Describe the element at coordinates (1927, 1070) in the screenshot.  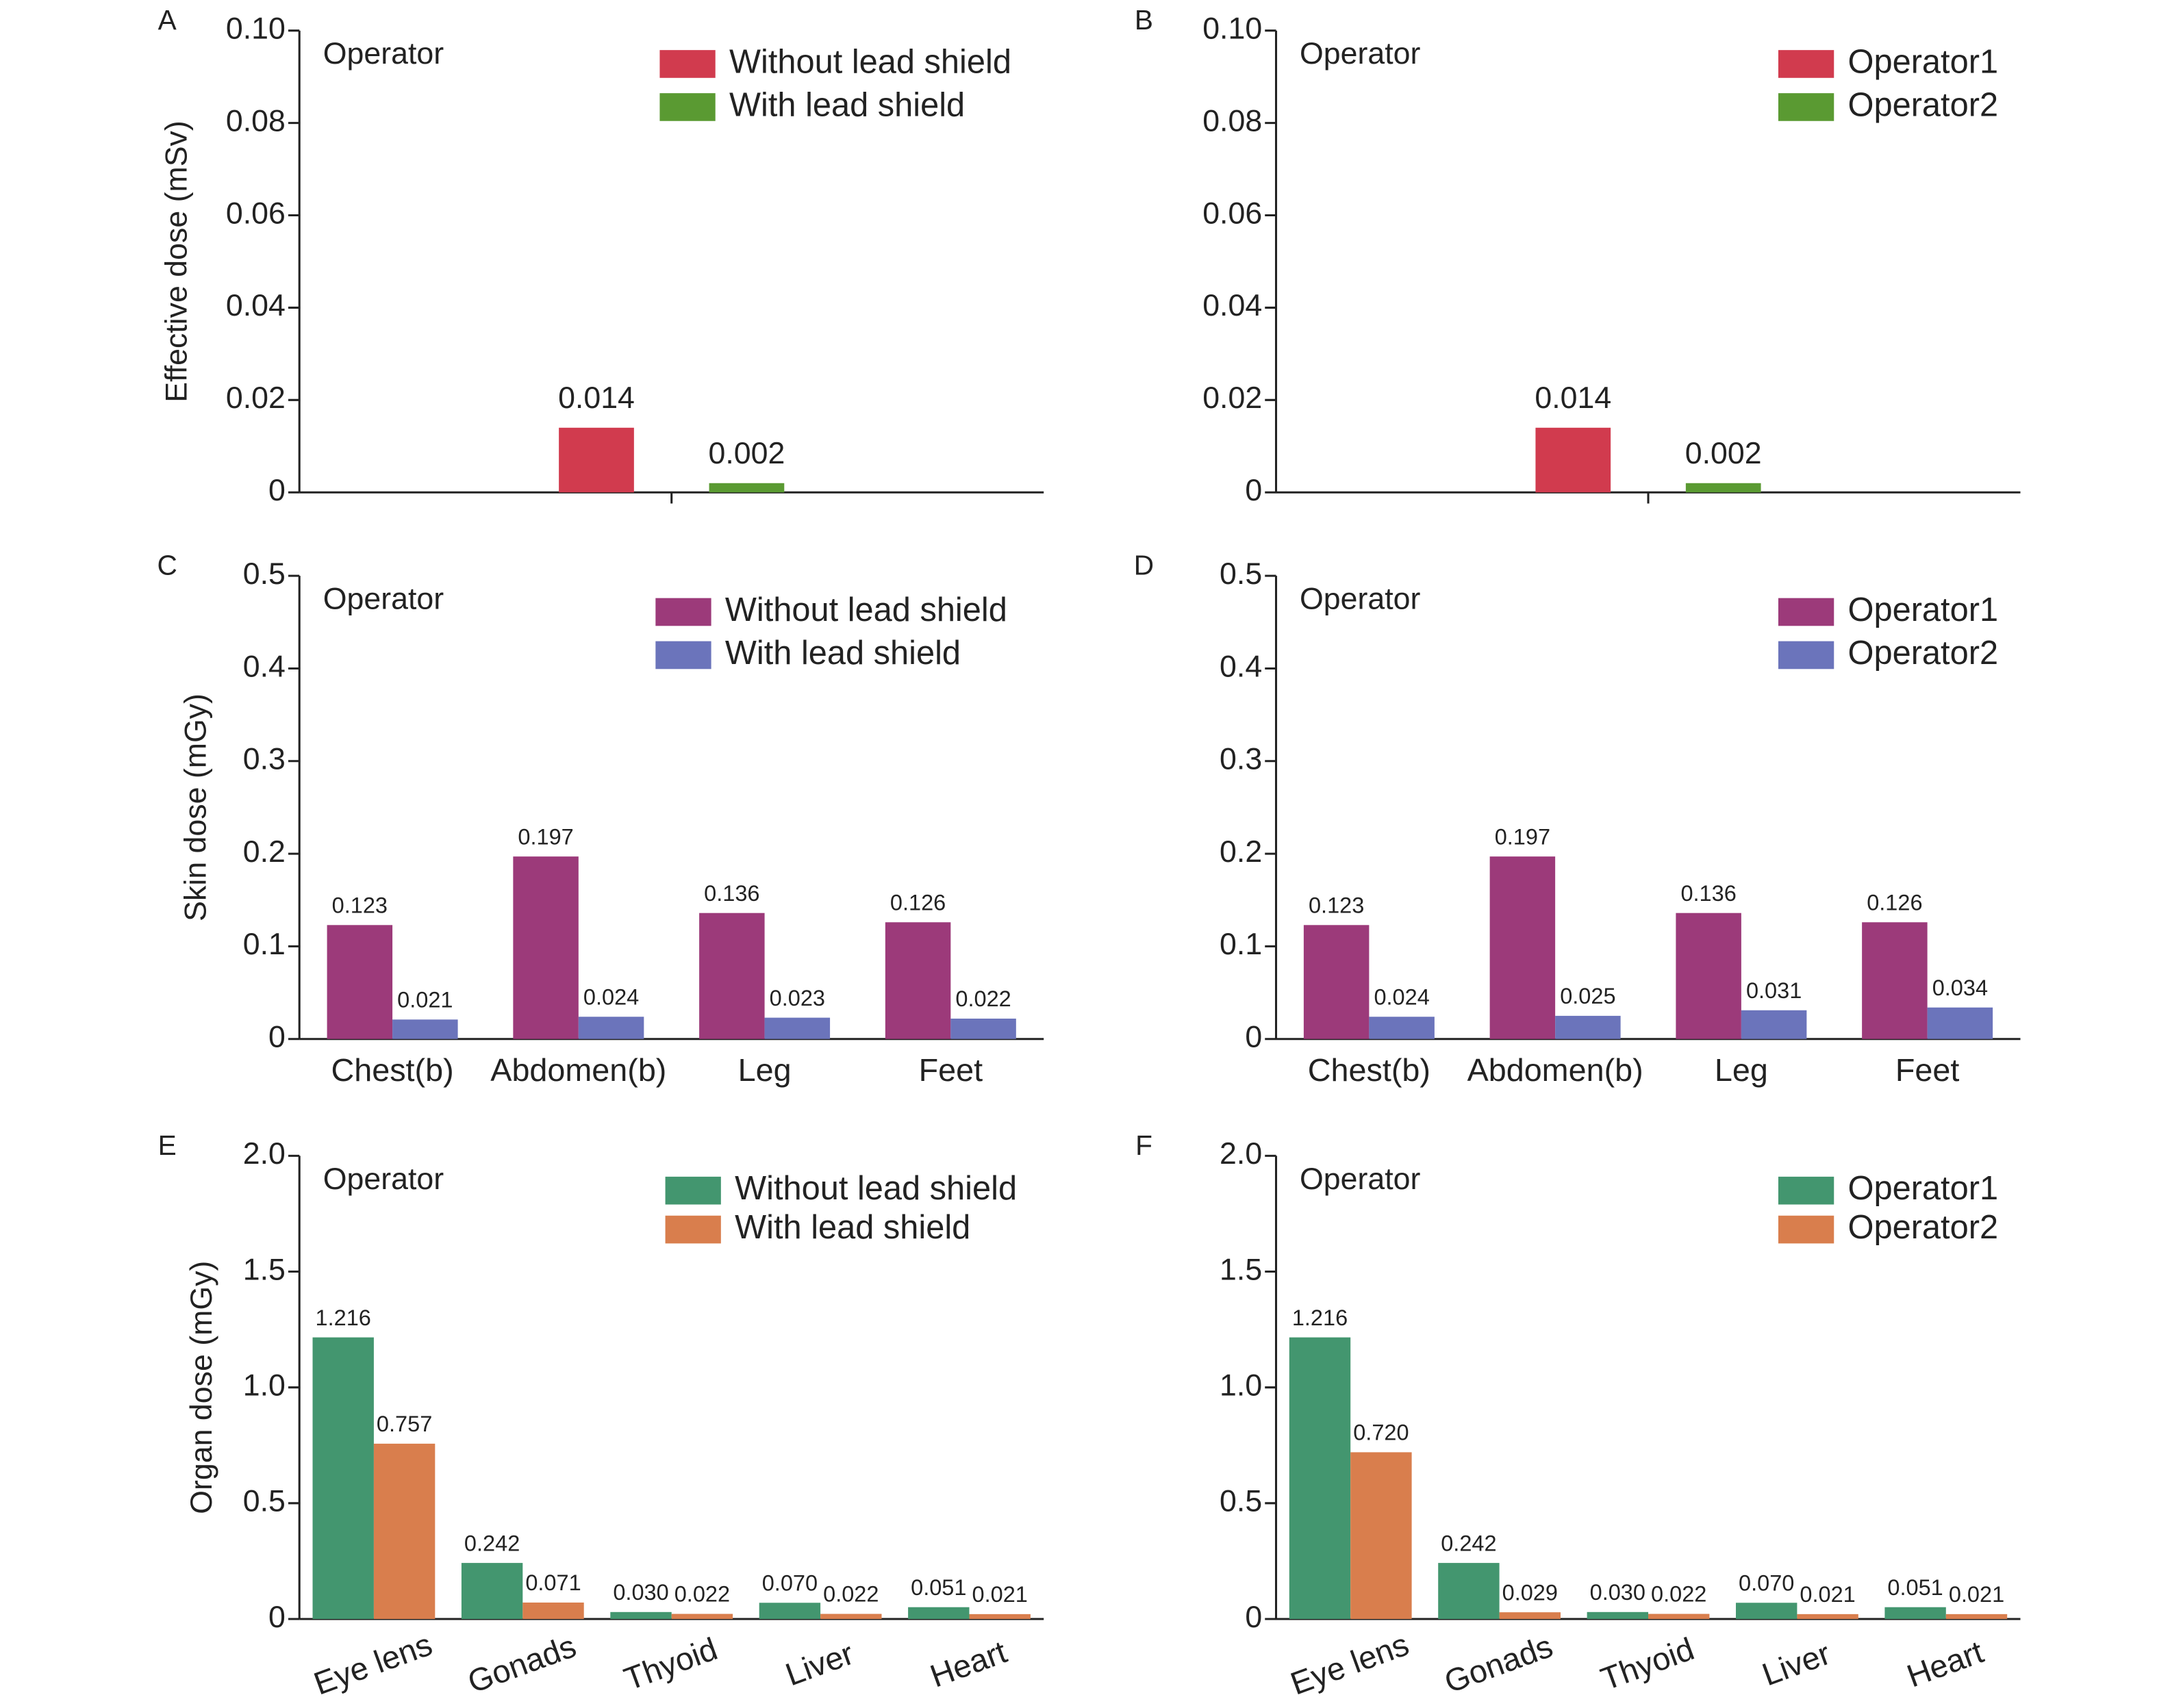
I see `x-tick-label: Feet` at that location.